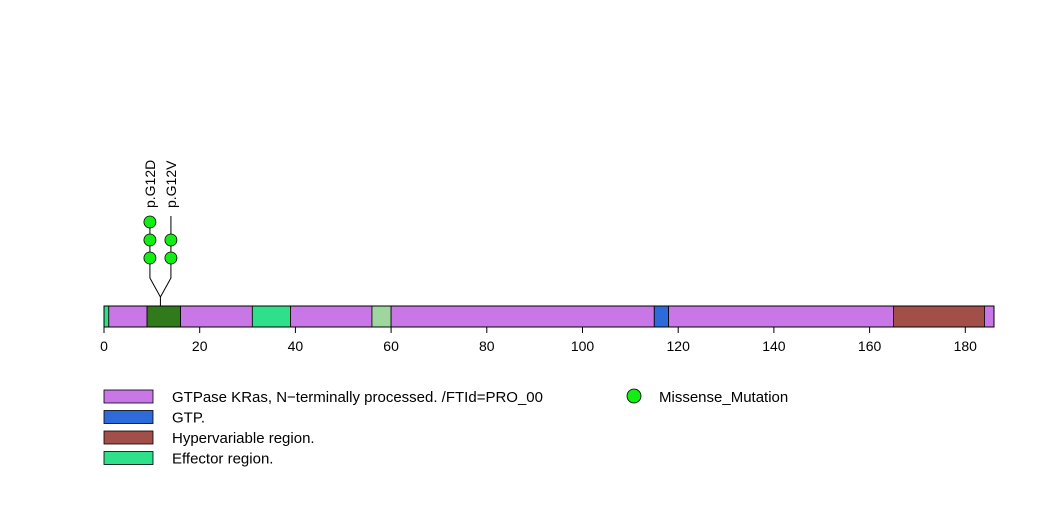 This screenshot has height=524, width=1047. I want to click on x-tick-label-2: 40, so click(296, 346).